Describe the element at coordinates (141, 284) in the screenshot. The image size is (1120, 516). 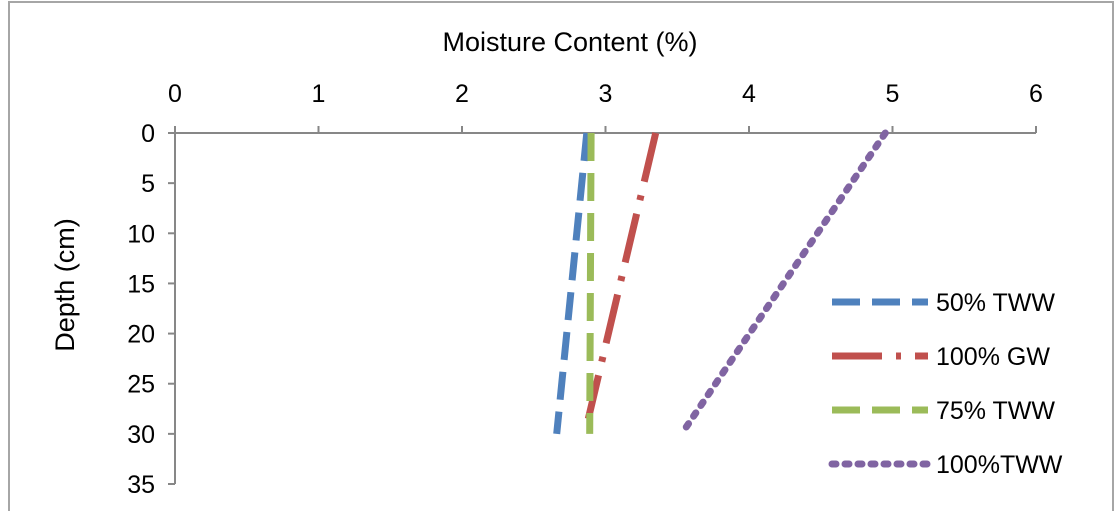
I see `y-tick-label: 15` at that location.